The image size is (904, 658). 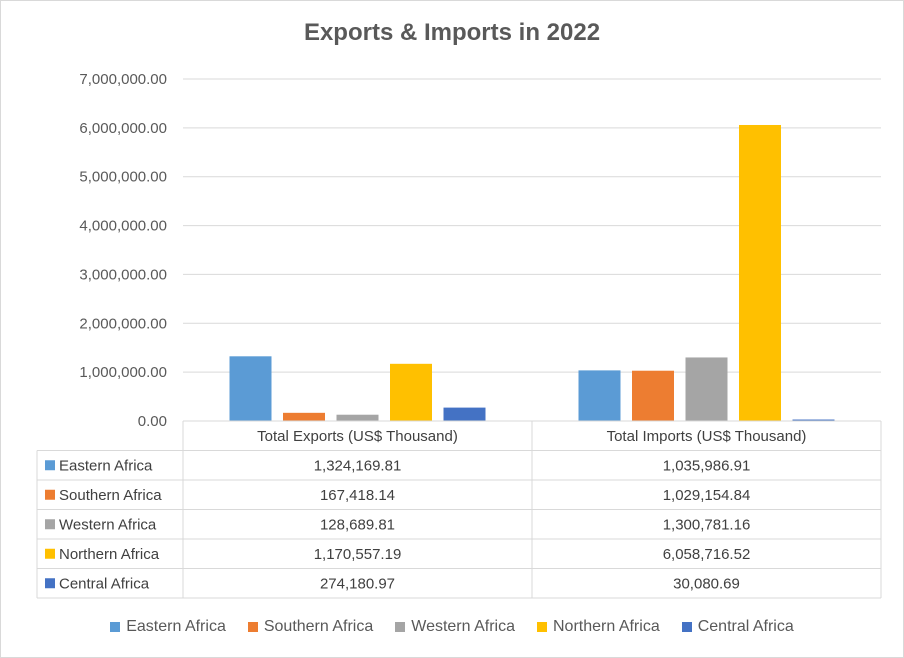 I want to click on data-label: 167,418.14, so click(x=357, y=495).